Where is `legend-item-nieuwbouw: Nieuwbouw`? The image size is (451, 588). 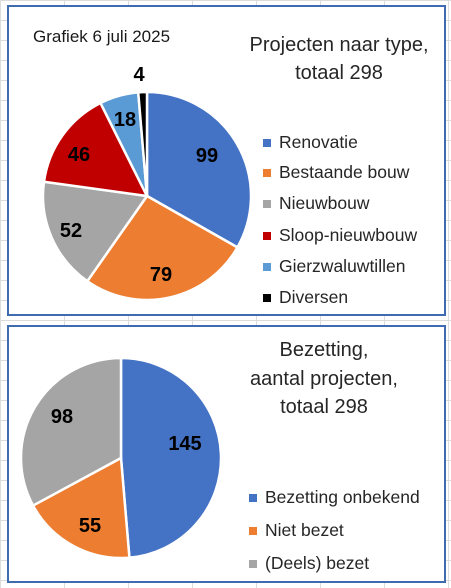
legend-item-nieuwbouw: Nieuwbouw is located at coordinates (316, 203).